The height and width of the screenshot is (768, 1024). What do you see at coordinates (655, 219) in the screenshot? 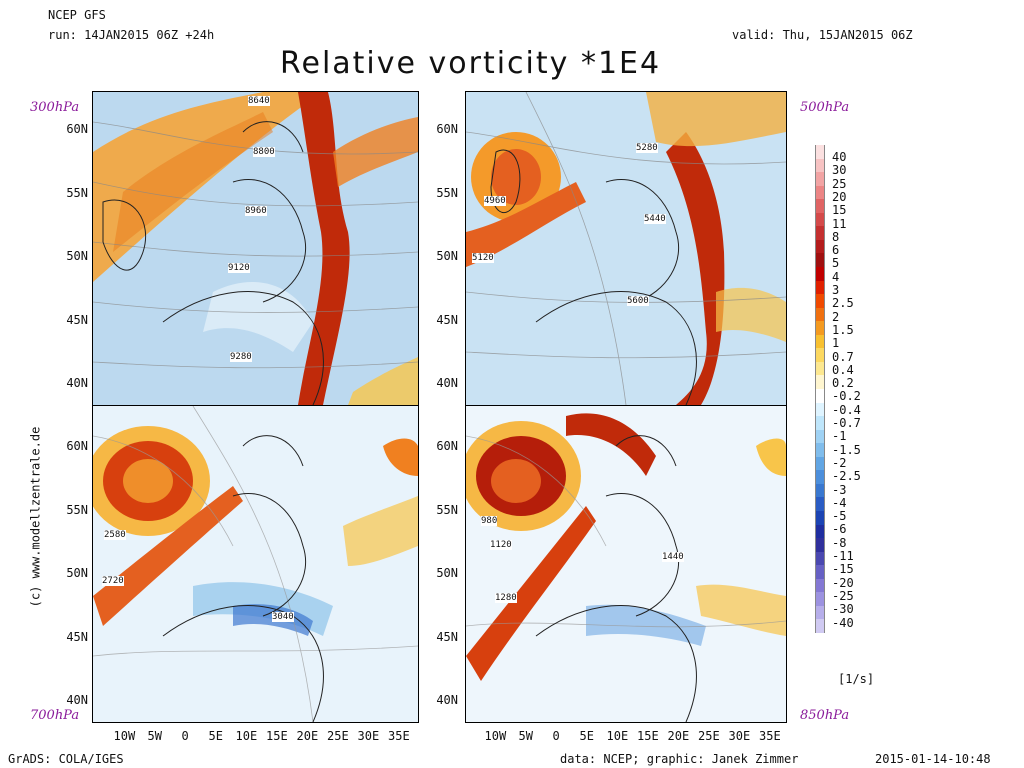
I see `contour-label: 5440` at bounding box center [655, 219].